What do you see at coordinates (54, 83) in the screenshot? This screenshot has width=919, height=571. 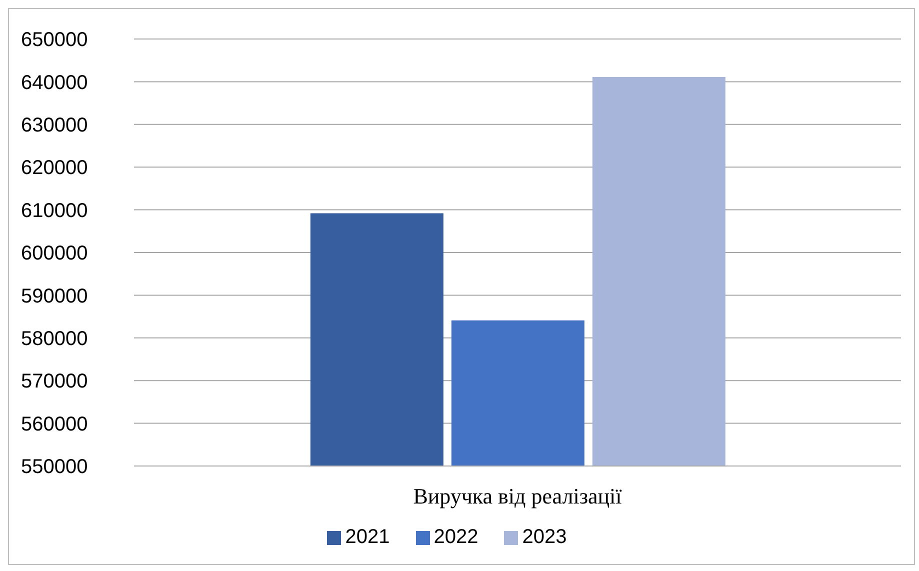 I see `y-tick-label: 640000` at bounding box center [54, 83].